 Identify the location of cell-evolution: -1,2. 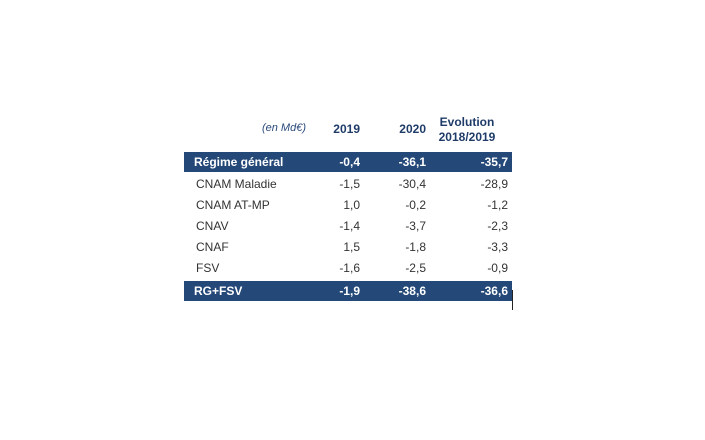
(497, 205).